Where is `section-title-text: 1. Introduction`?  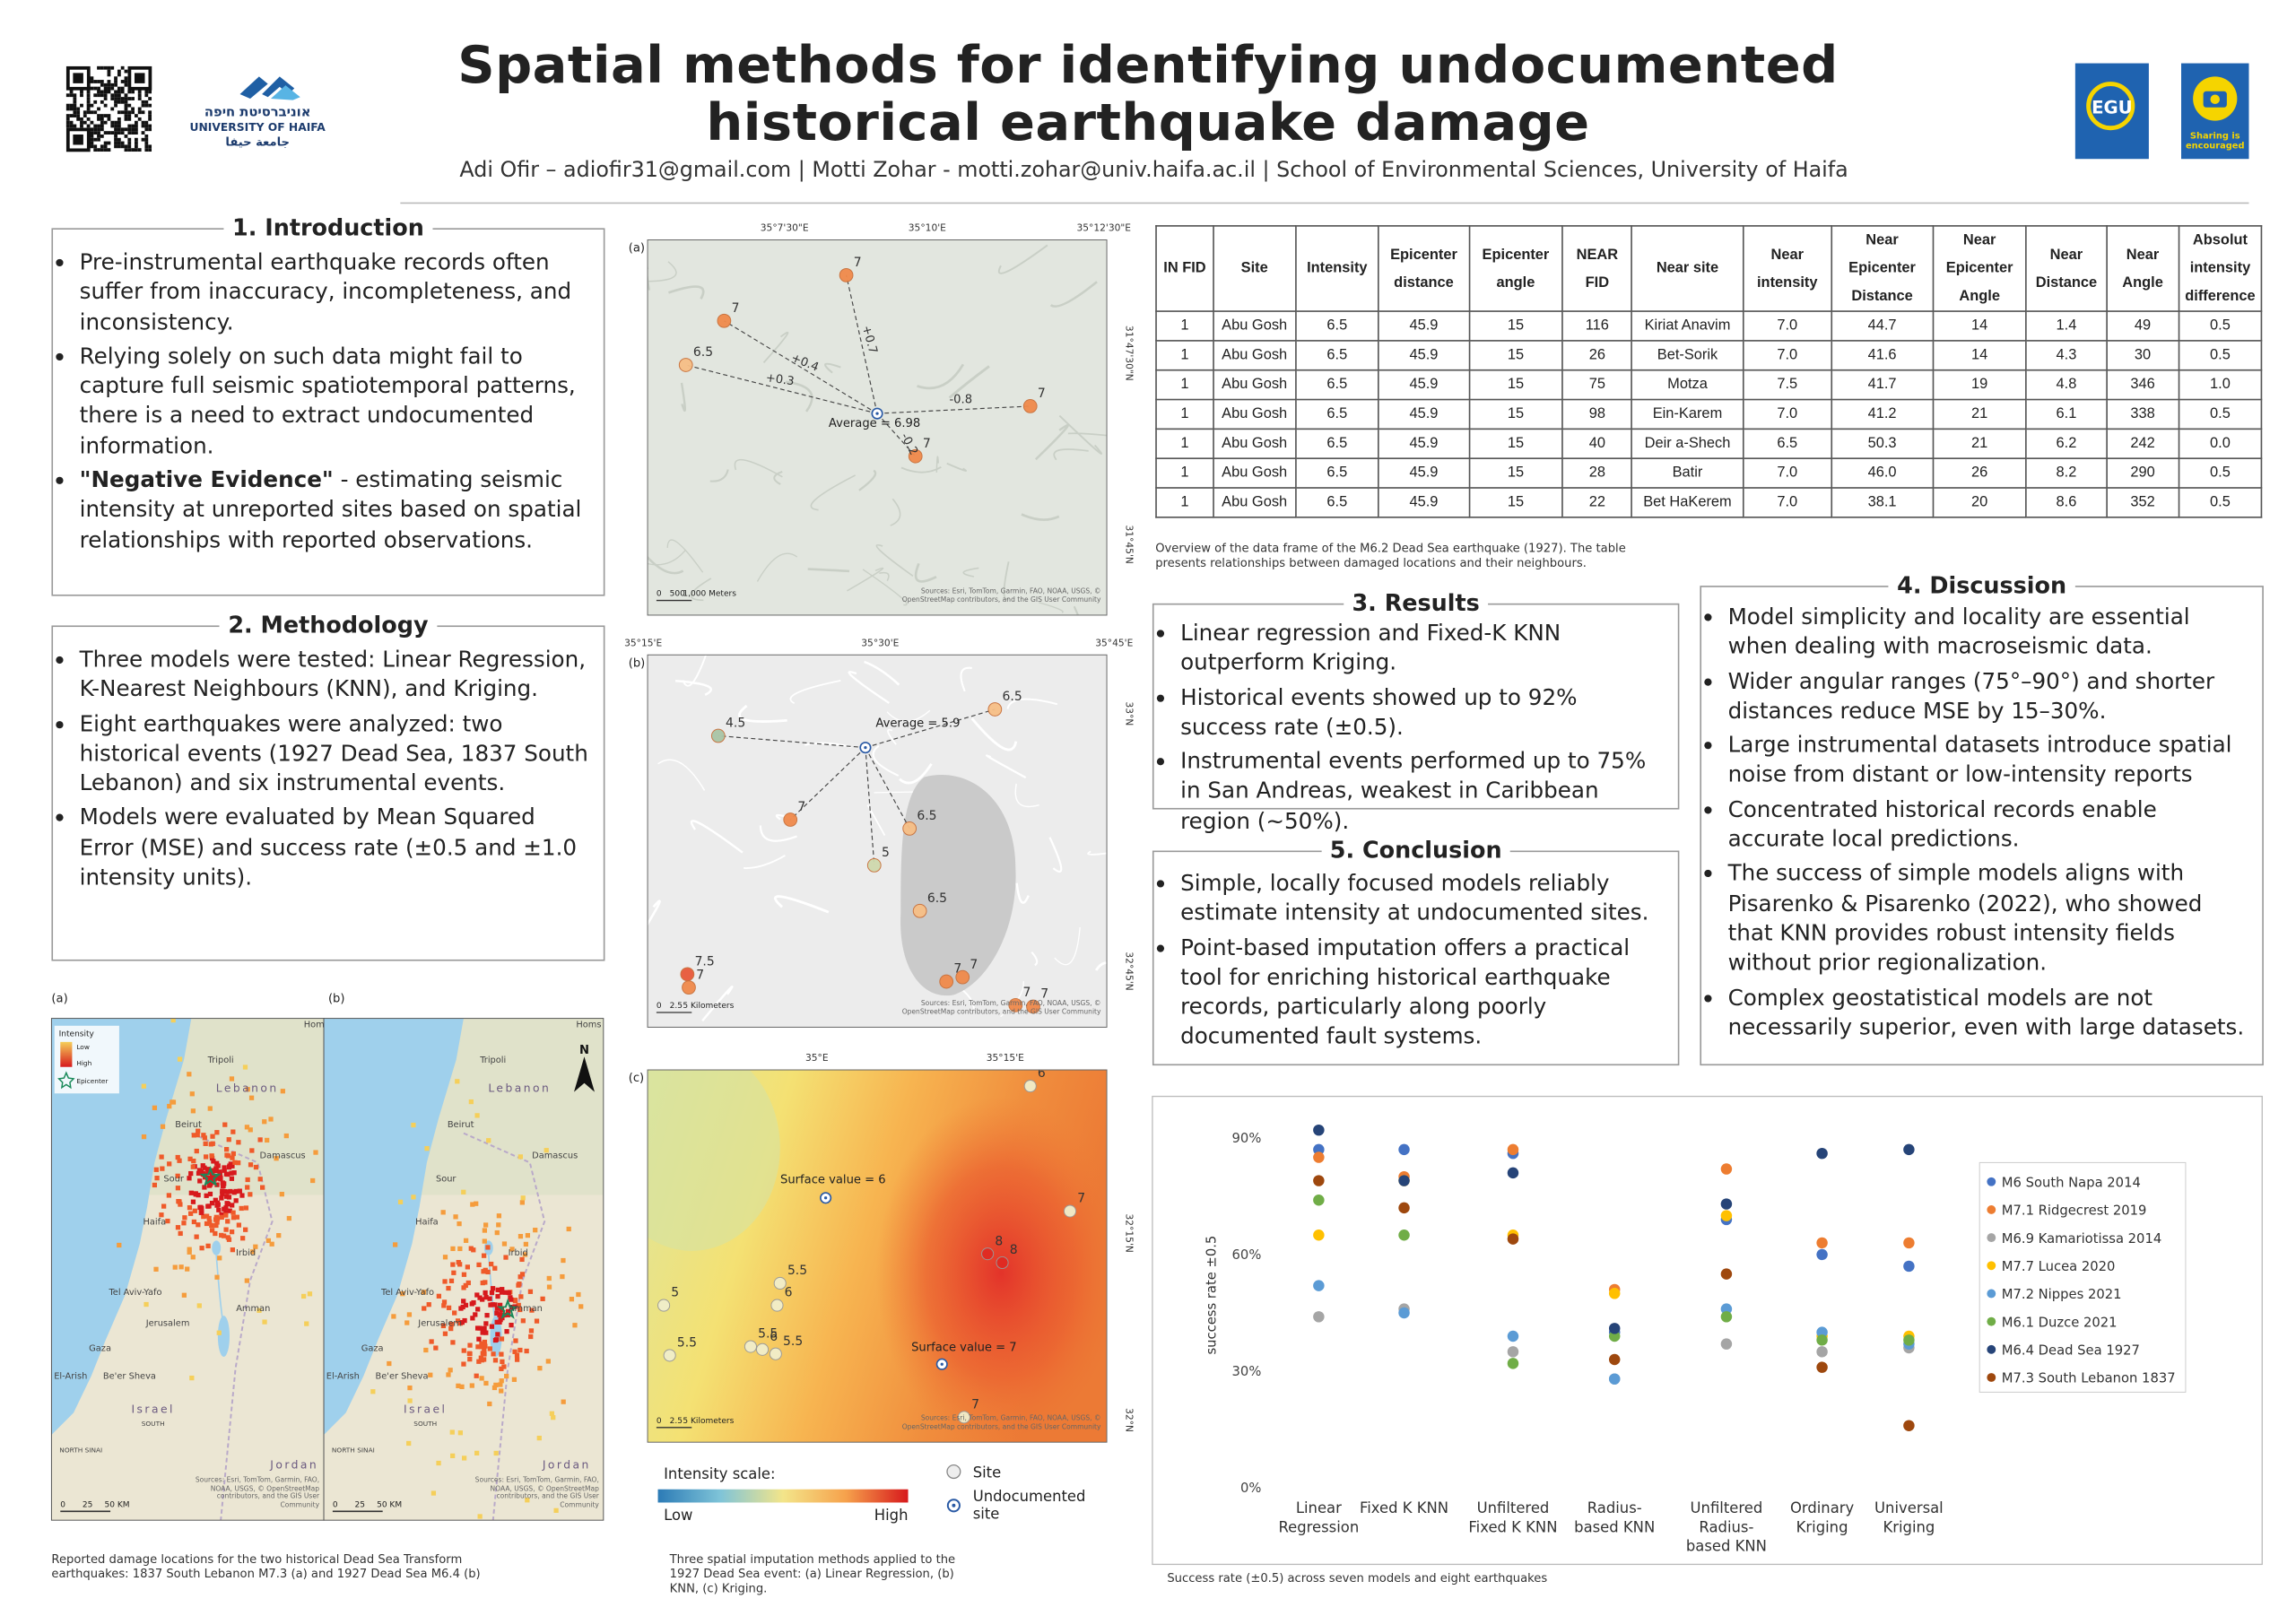
section-title-text: 1. Introduction is located at coordinates (328, 228).